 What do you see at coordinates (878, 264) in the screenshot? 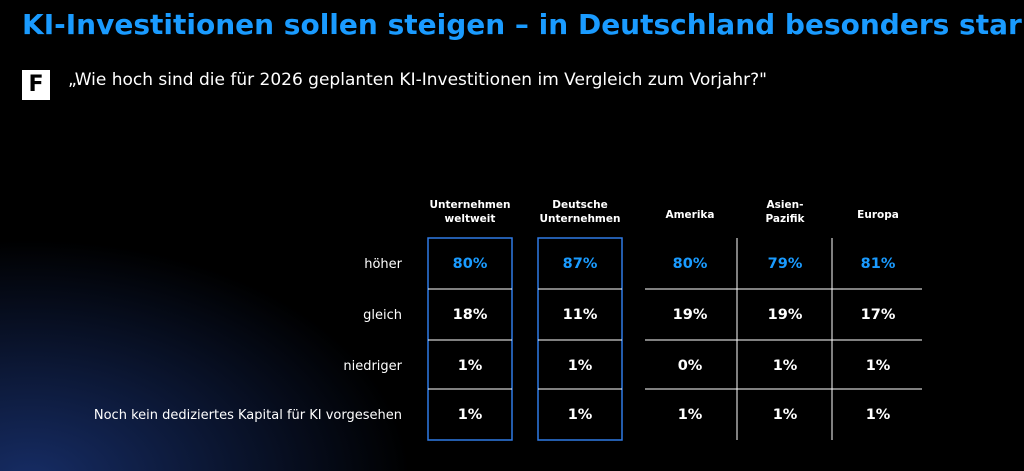
I see `cell-value-r0-c4: 81%` at bounding box center [878, 264].